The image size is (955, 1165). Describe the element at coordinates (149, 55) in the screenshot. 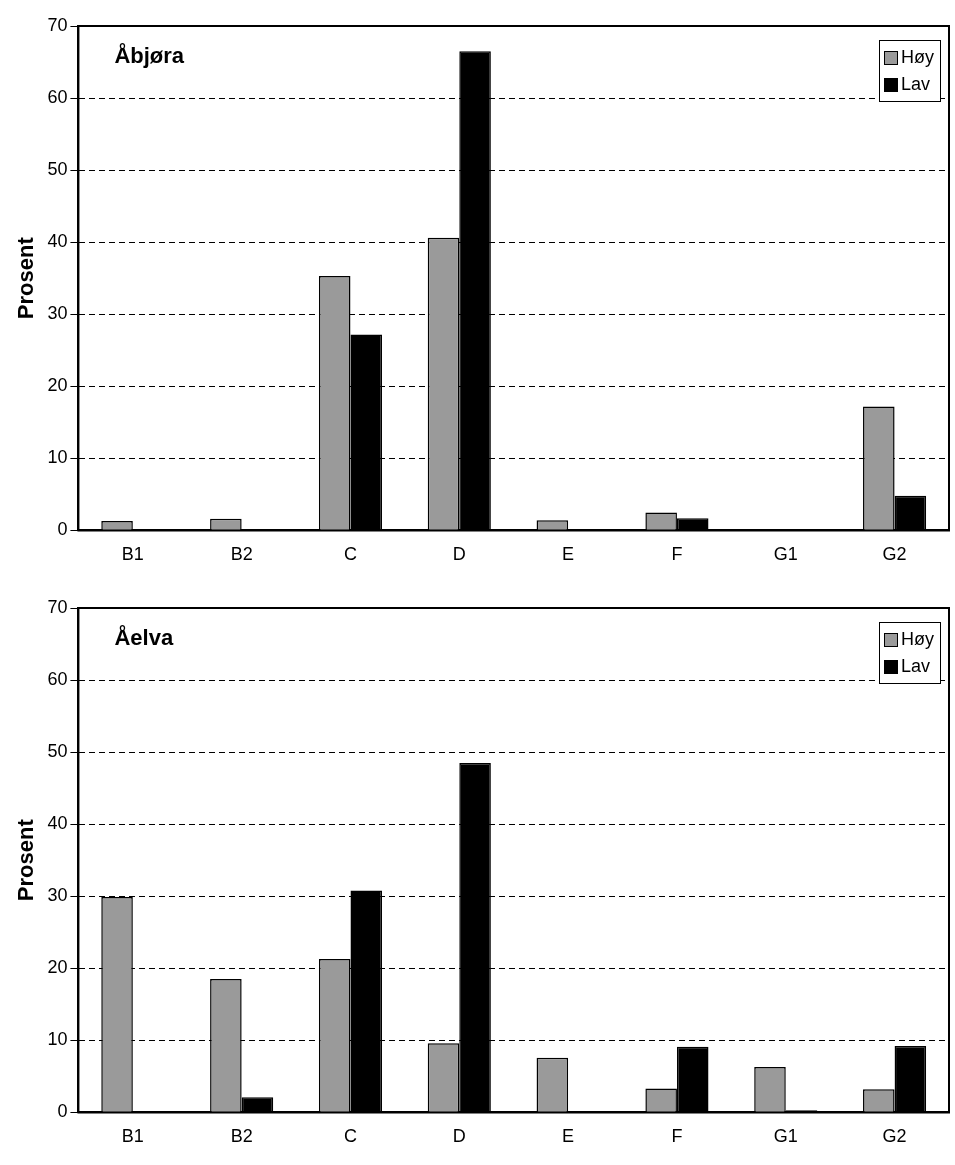

I see `text: Åbjøra` at that location.